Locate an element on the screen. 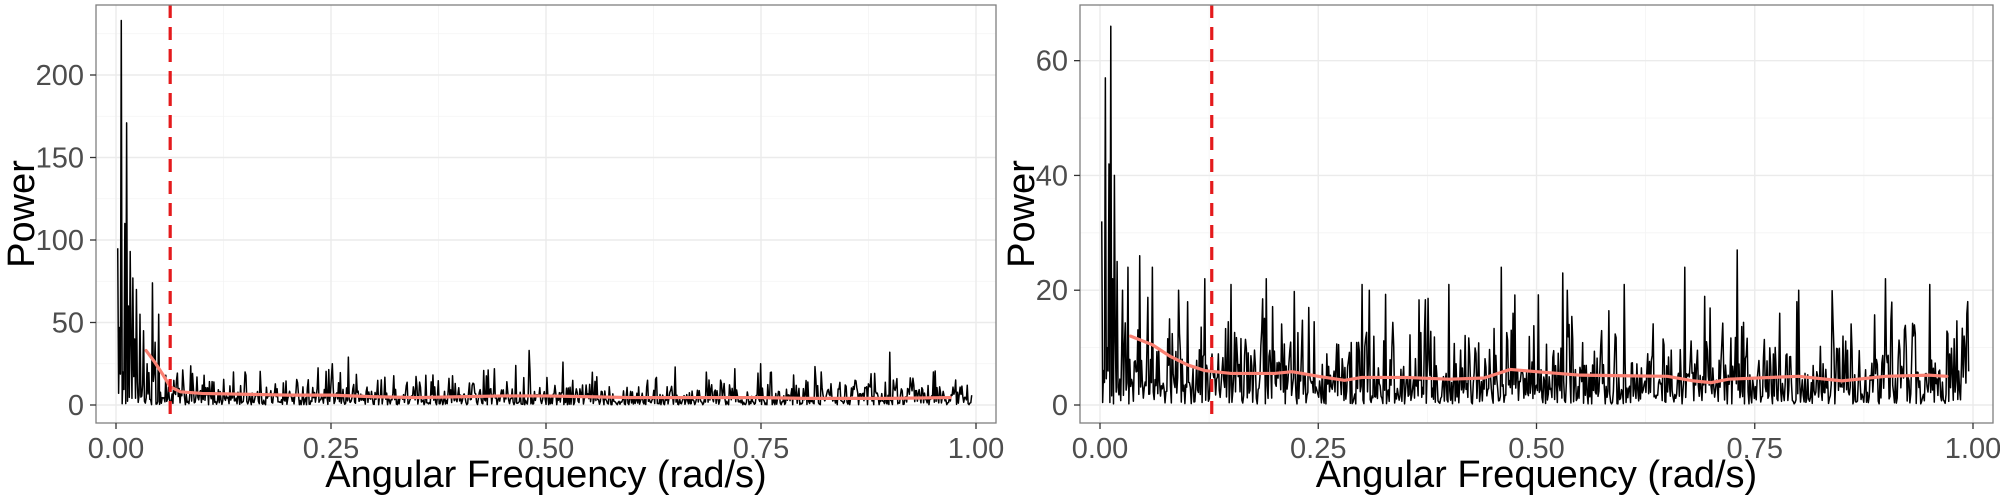 The image size is (2000, 500). y-tick-label: 50 is located at coordinates (68, 324).